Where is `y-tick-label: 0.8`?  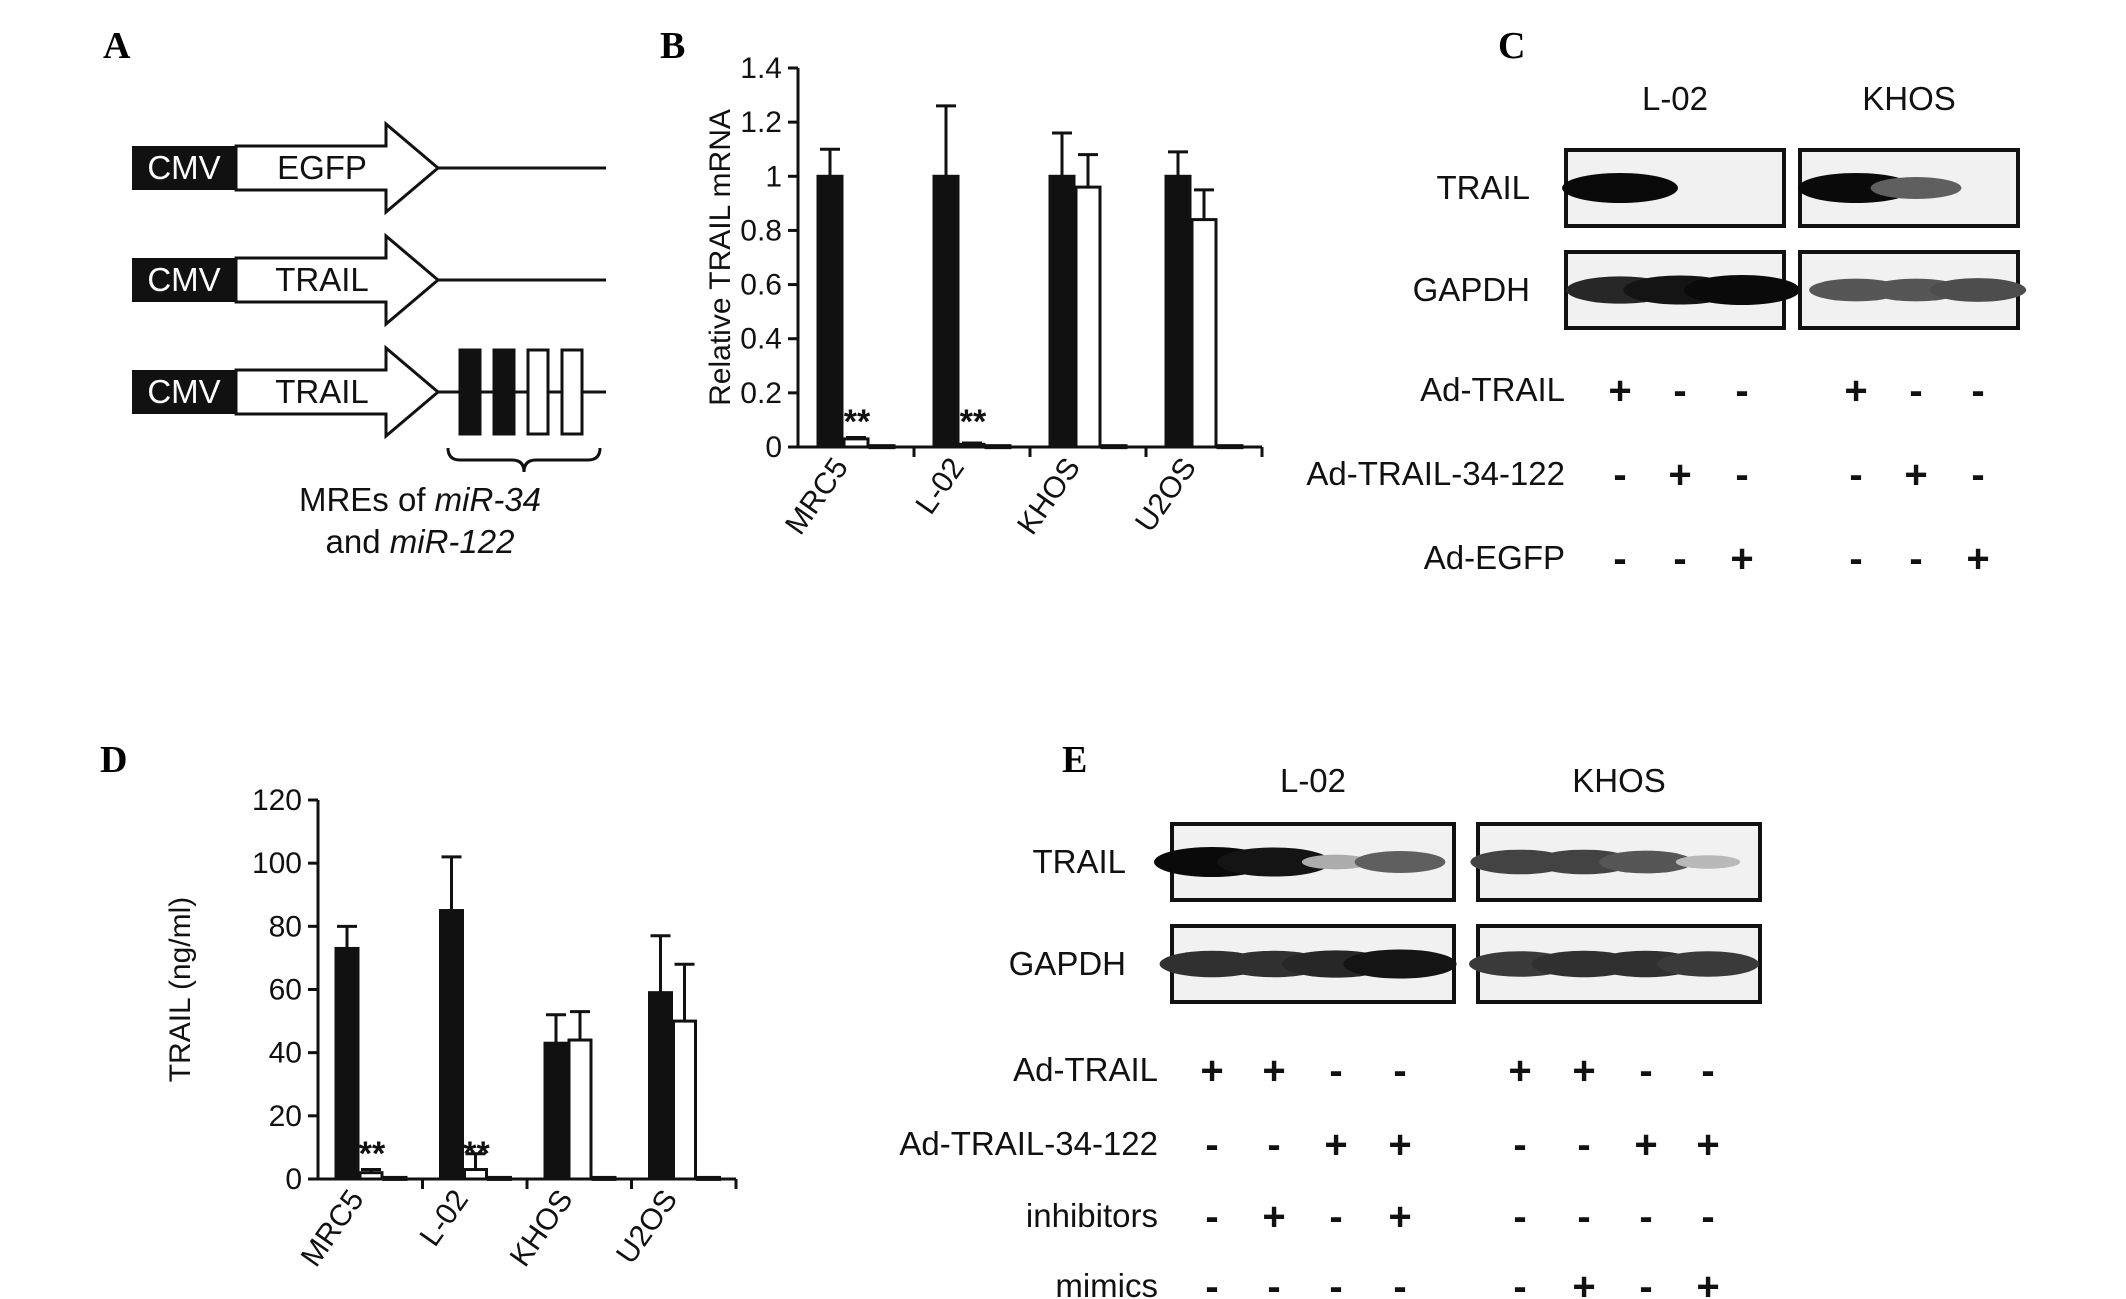
y-tick-label: 0.8 is located at coordinates (761, 230).